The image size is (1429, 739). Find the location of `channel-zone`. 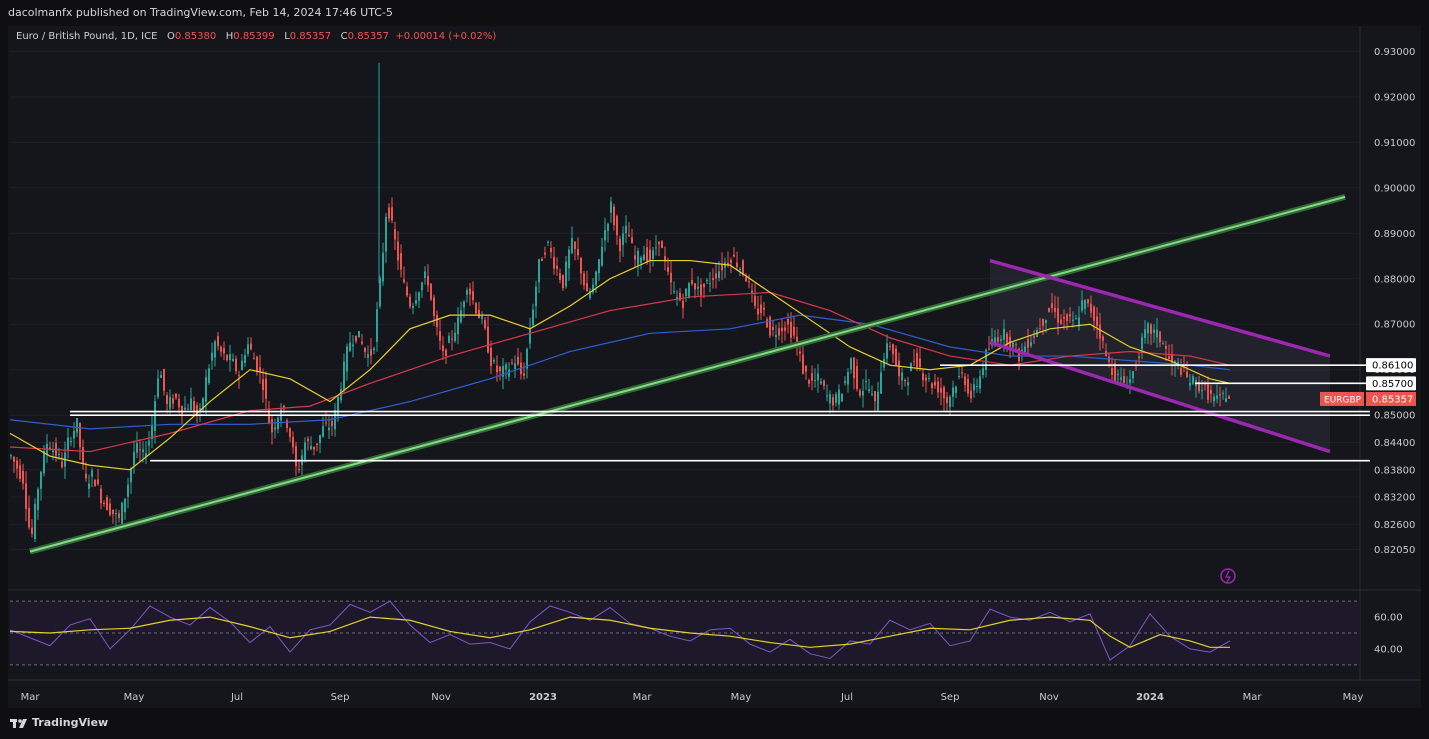

channel-zone is located at coordinates (1160, 356).